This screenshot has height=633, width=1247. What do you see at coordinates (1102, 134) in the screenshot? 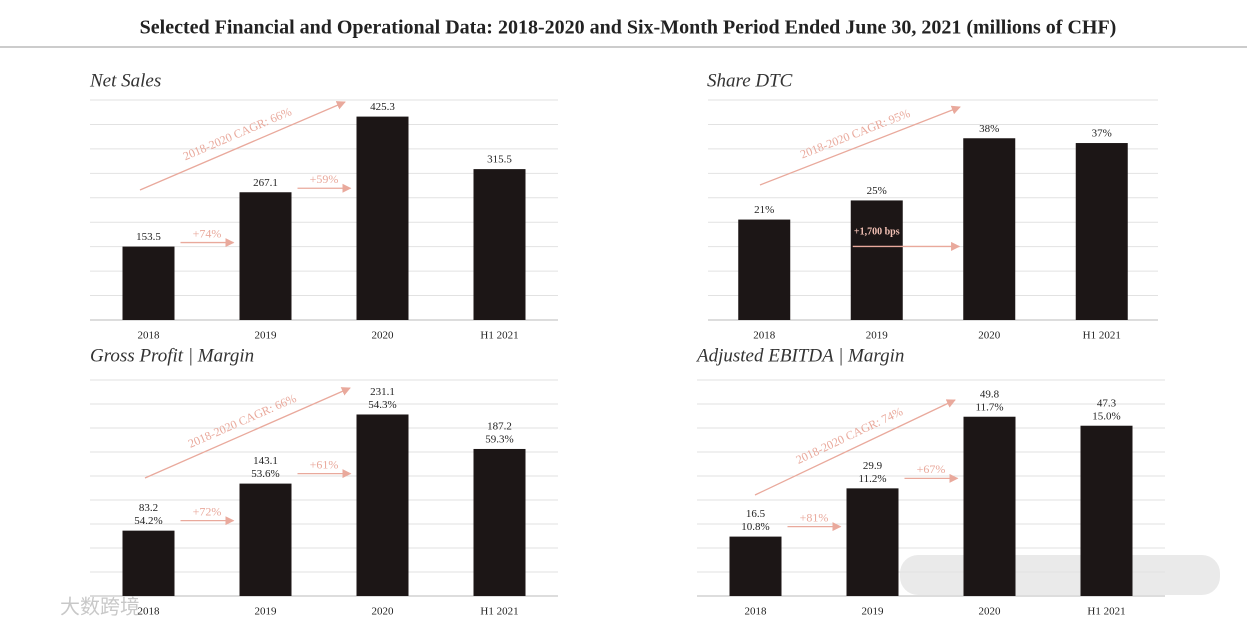
I see `value-label: 37%` at bounding box center [1102, 134].